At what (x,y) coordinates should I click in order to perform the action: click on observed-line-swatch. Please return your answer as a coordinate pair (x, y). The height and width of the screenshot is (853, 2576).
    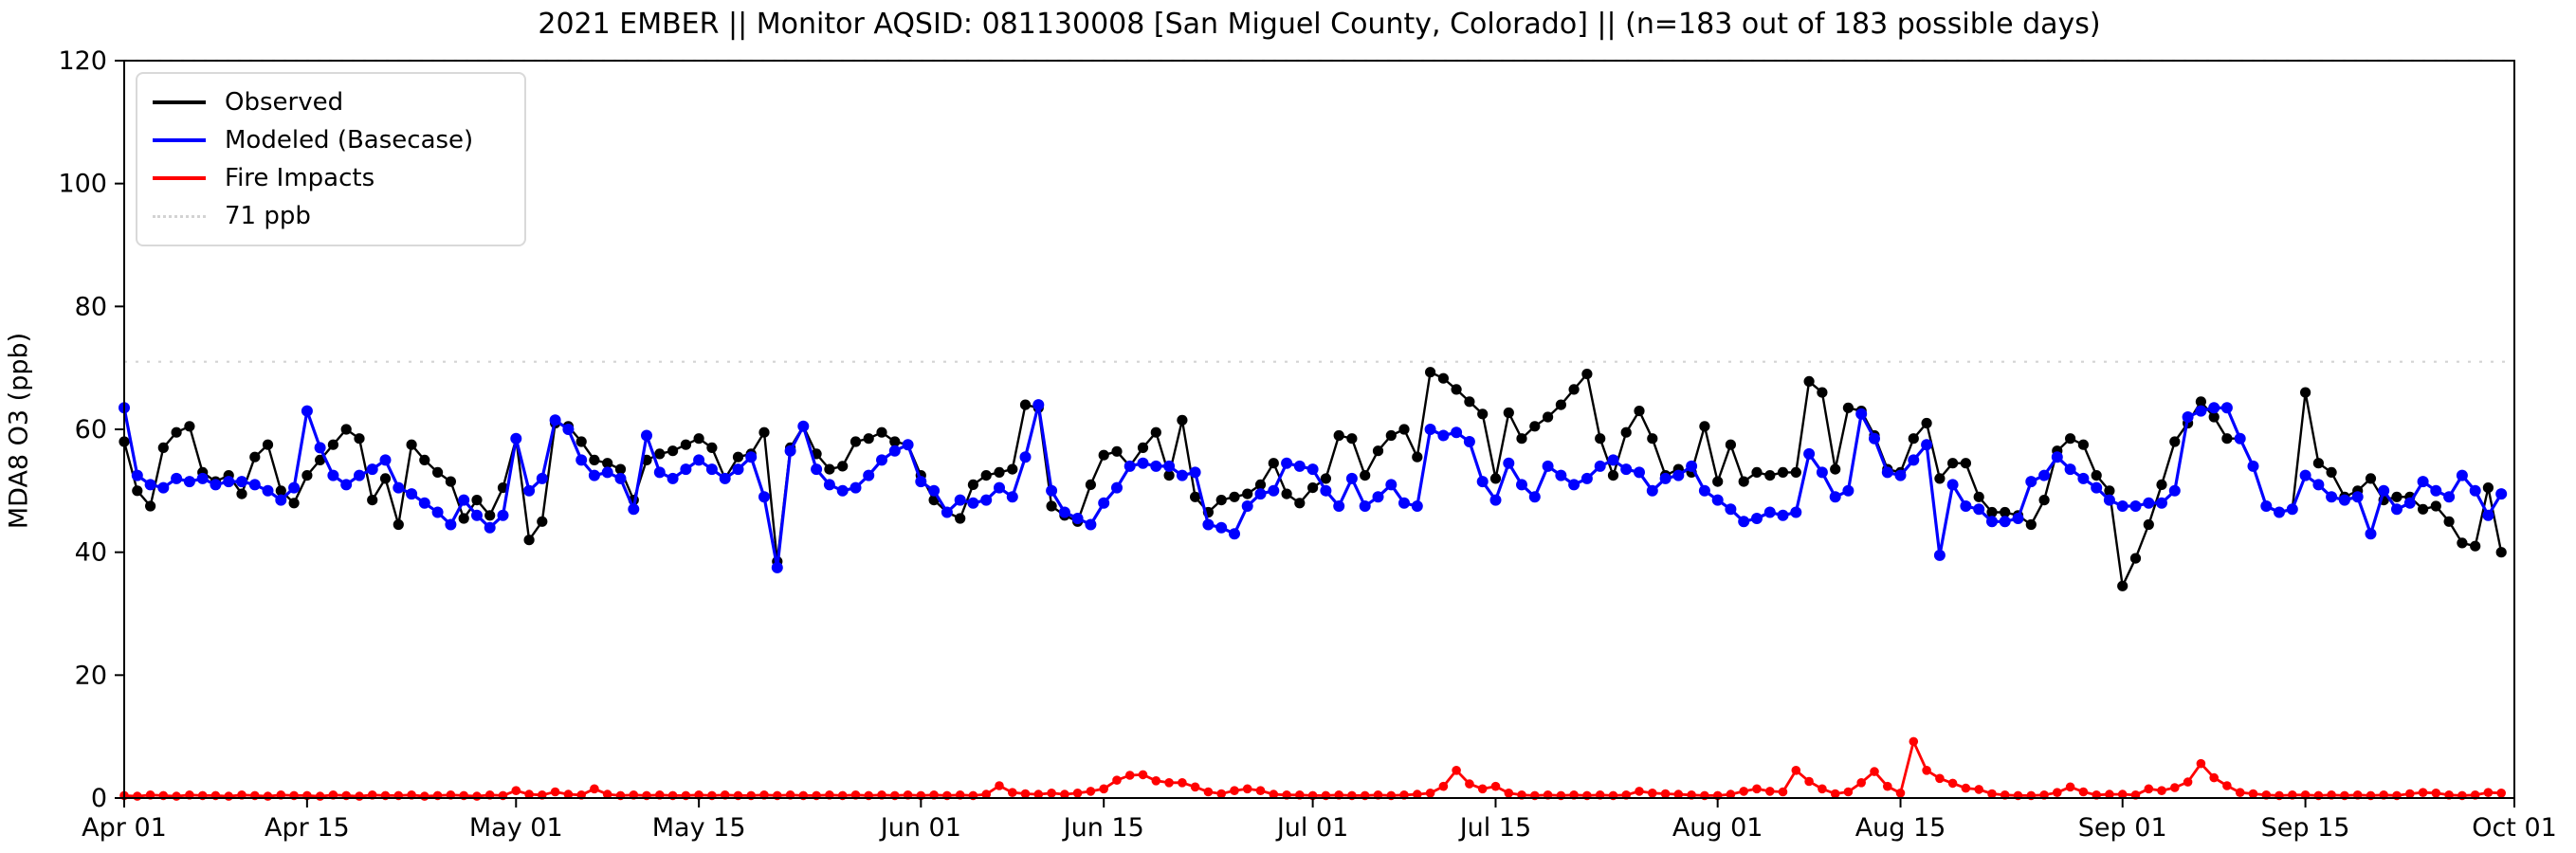
    Looking at the image, I should click on (179, 102).